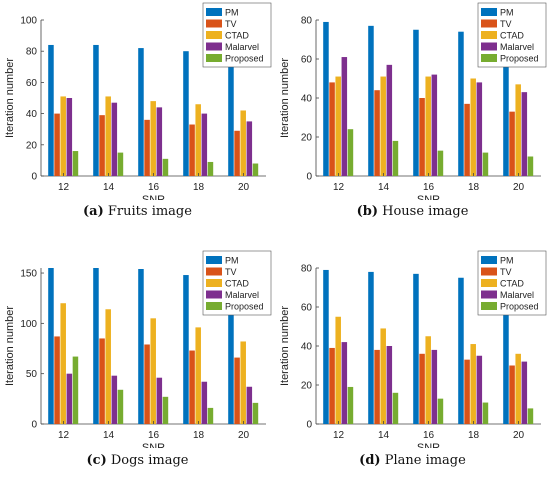  What do you see at coordinates (519, 435) in the screenshot?
I see `x-tick-label: 20` at bounding box center [519, 435].